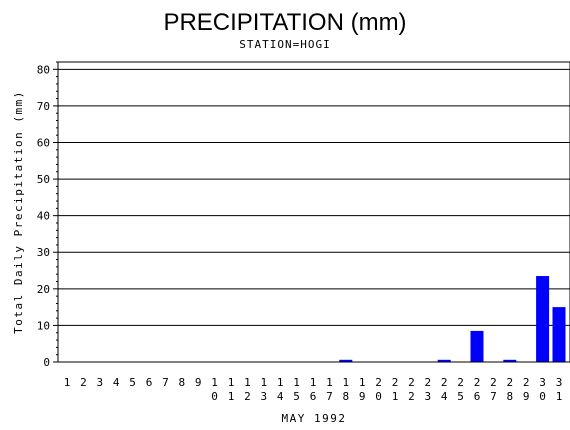 This screenshot has width=570, height=430. What do you see at coordinates (43, 289) in the screenshot?
I see `y-tick-label-20: 20` at bounding box center [43, 289].